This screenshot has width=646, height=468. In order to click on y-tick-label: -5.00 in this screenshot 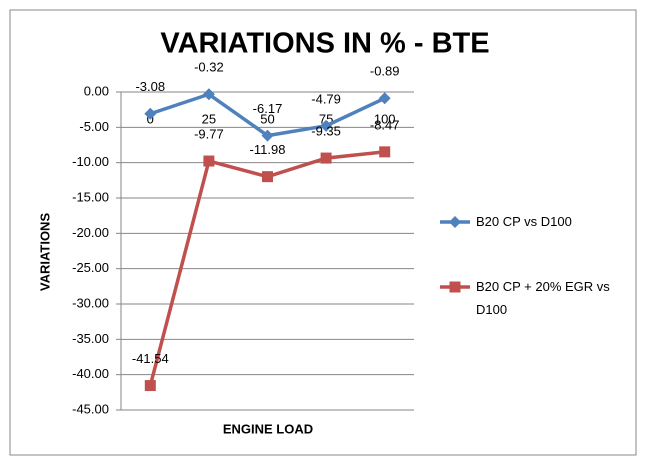, I will do `click(94, 126)`.